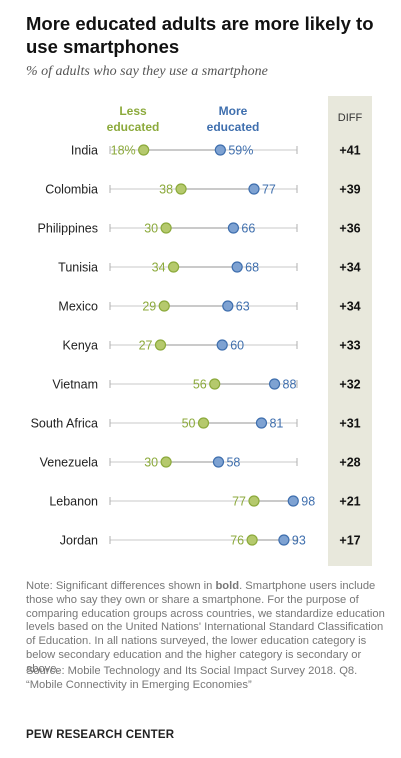  I want to click on more-educated-value: 98, so click(308, 502).